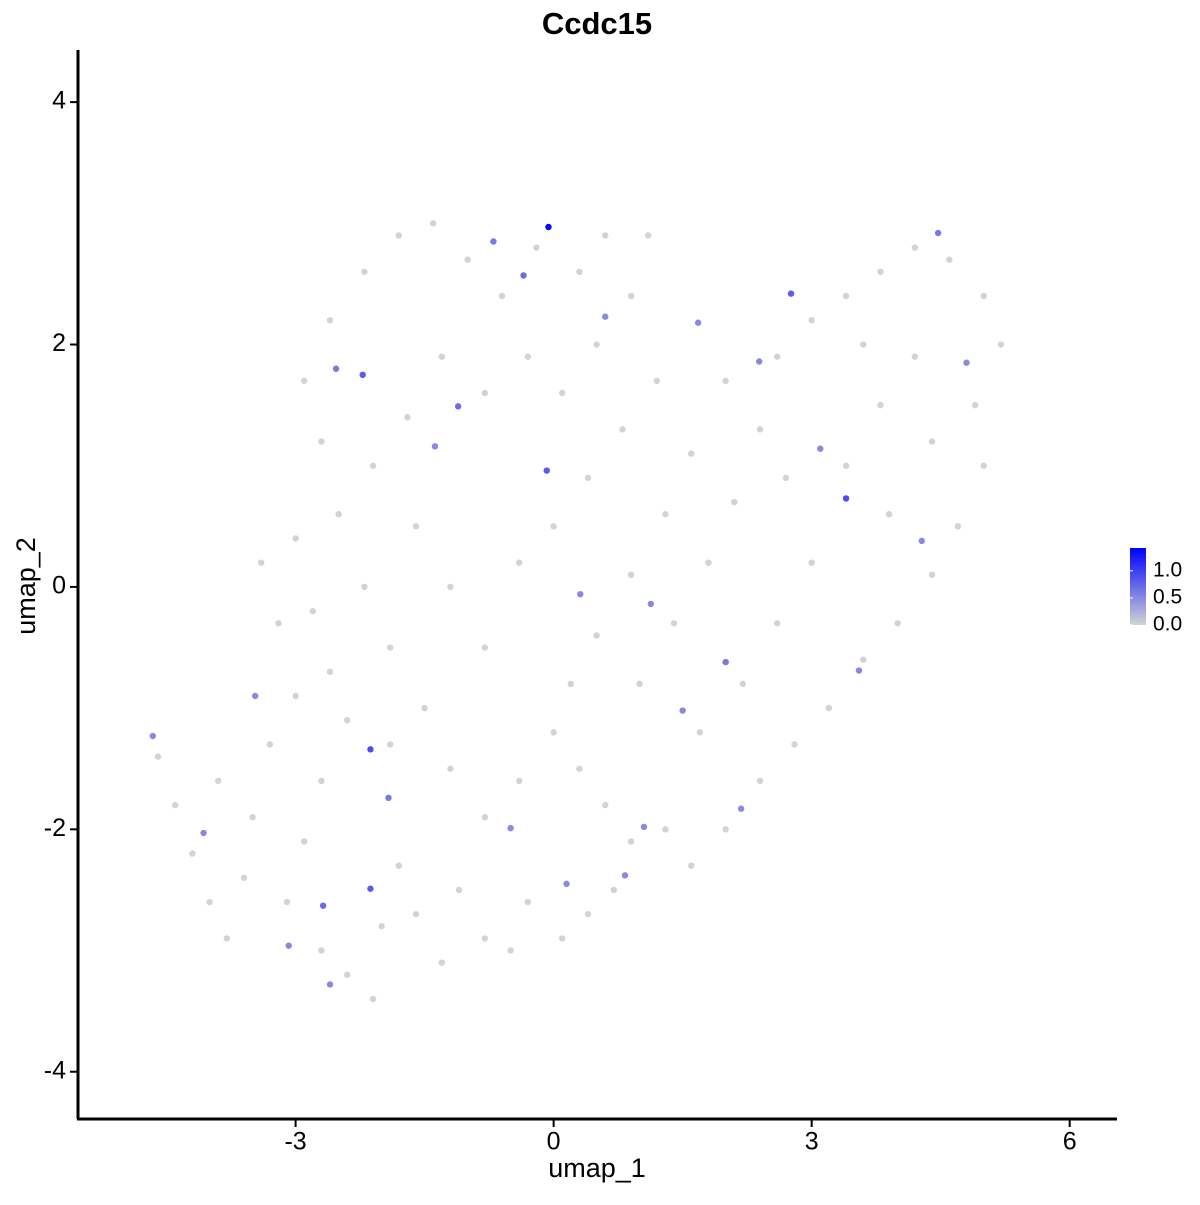 The image size is (1200, 1205). What do you see at coordinates (1167, 624) in the screenshot?
I see `colorbar-label: 0.0` at bounding box center [1167, 624].